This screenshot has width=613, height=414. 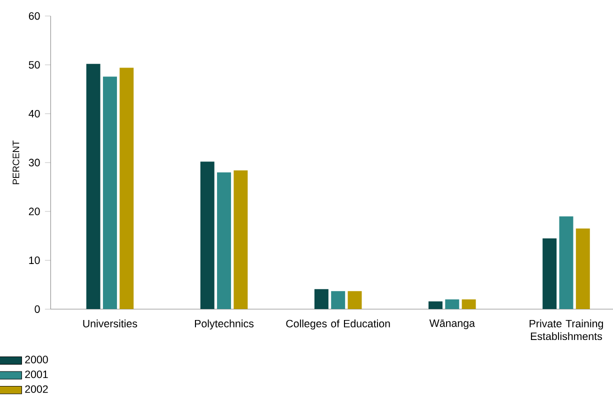 I want to click on y-tick-label: 0, so click(x=37, y=309).